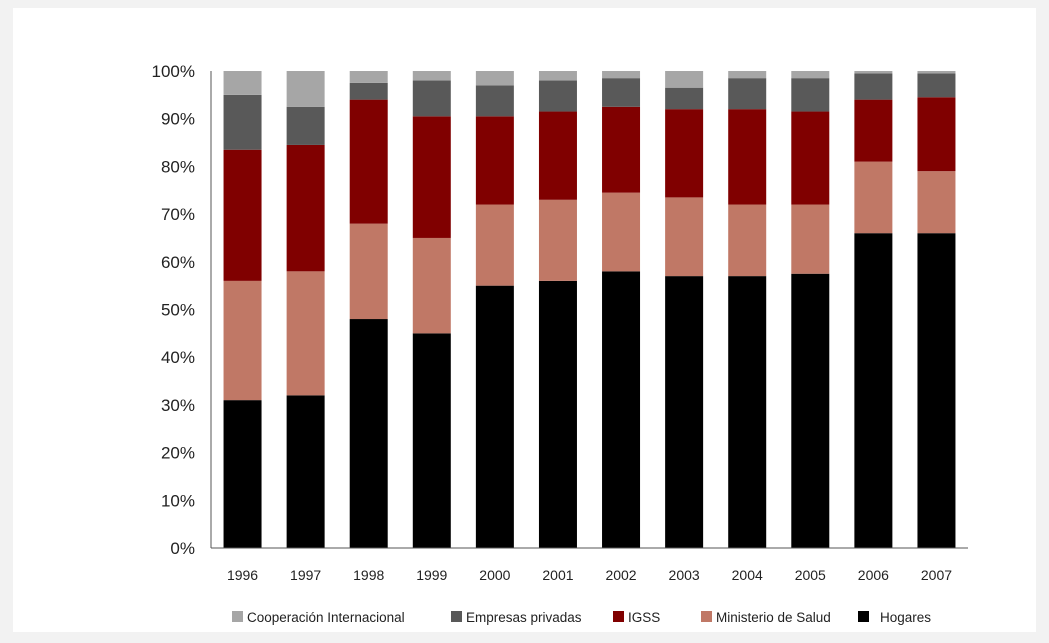 The image size is (1049, 643). Describe the element at coordinates (747, 75) in the screenshot. I see `bar-segment-cooperaci-n-internacional-2004` at that location.